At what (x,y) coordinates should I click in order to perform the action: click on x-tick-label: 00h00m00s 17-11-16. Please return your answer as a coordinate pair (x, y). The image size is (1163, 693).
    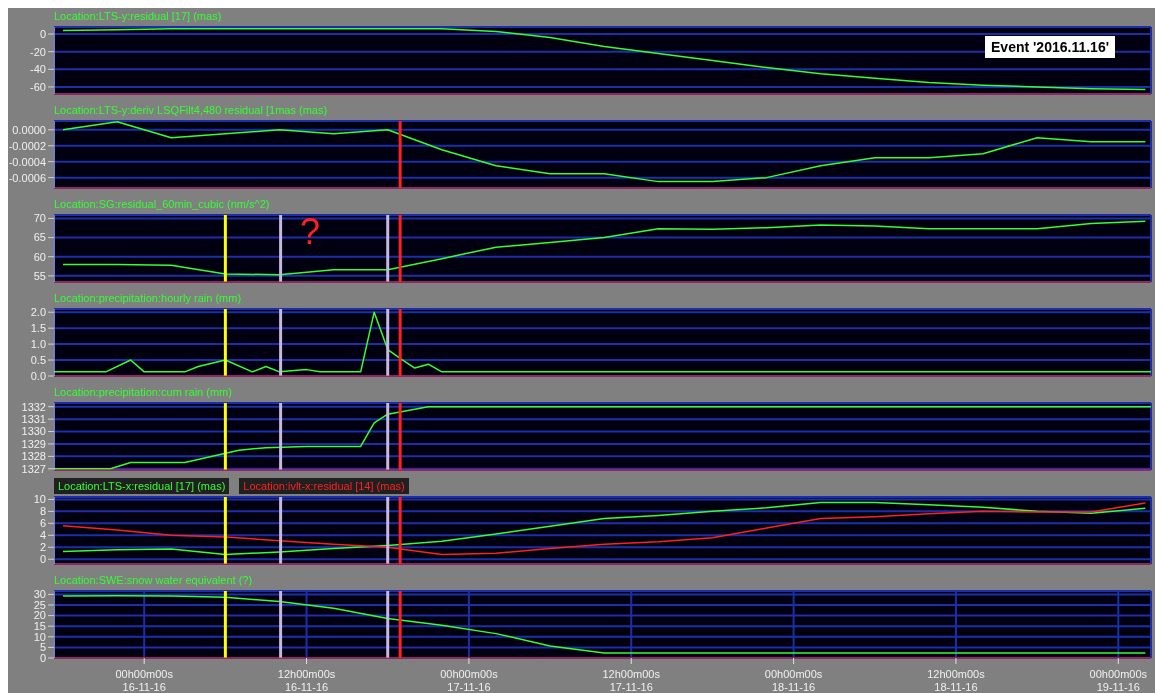
    Looking at the image, I should click on (469, 680).